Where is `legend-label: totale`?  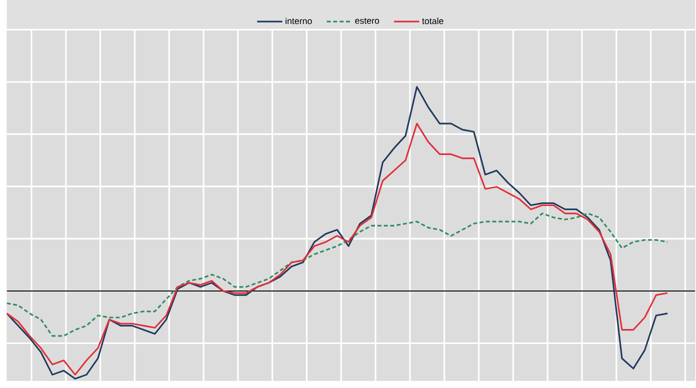
legend-label: totale is located at coordinates (433, 21).